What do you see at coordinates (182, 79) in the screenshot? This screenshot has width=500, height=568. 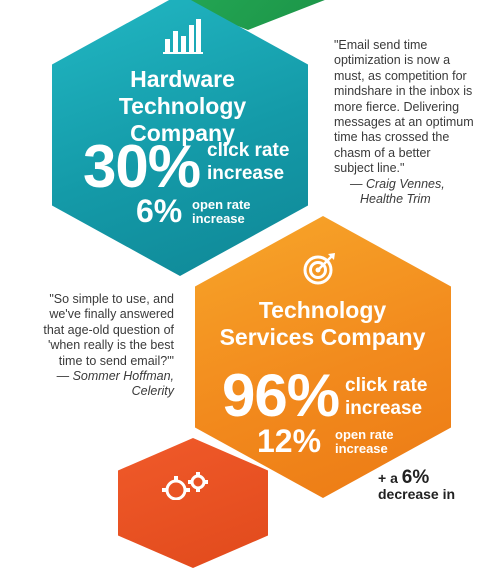 I see `hardware-title-line1: Hardware` at bounding box center [182, 79].